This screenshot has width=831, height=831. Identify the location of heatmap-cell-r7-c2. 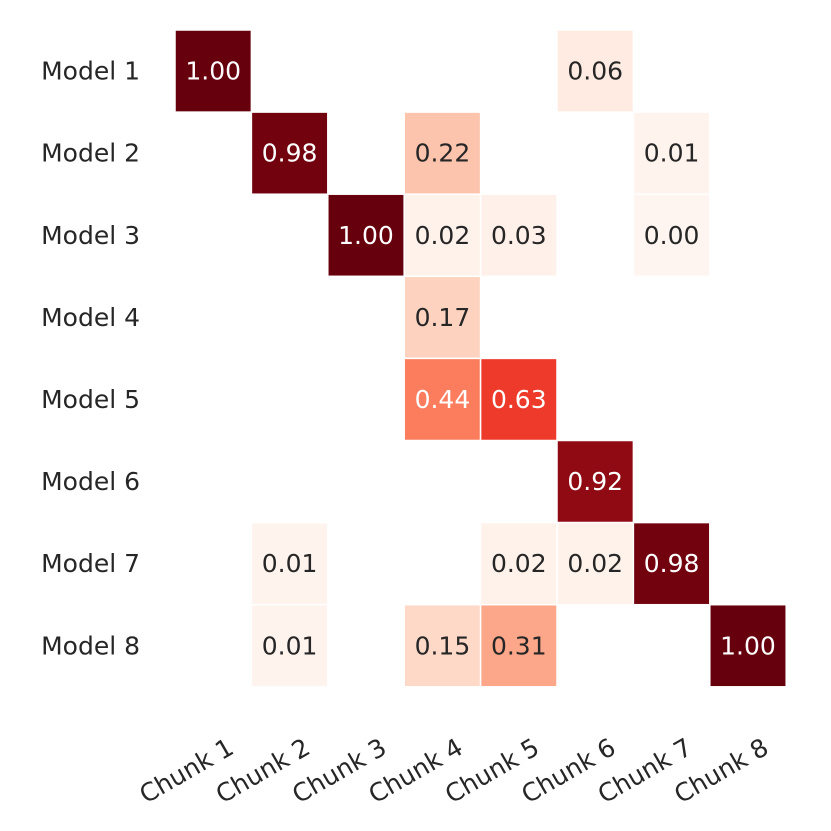
(289, 563).